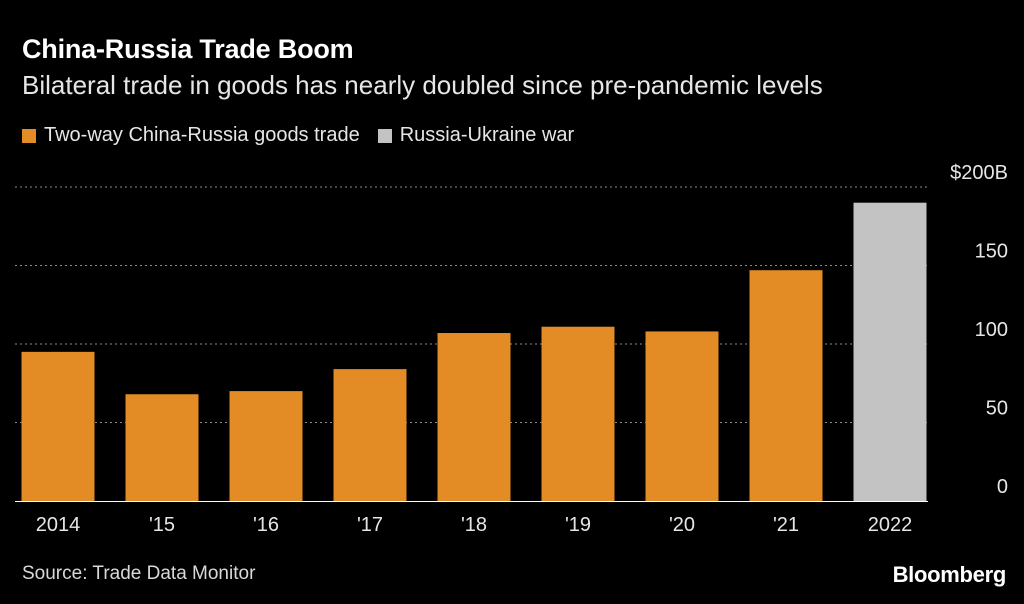  I want to click on x-tick-label: '17, so click(370, 525).